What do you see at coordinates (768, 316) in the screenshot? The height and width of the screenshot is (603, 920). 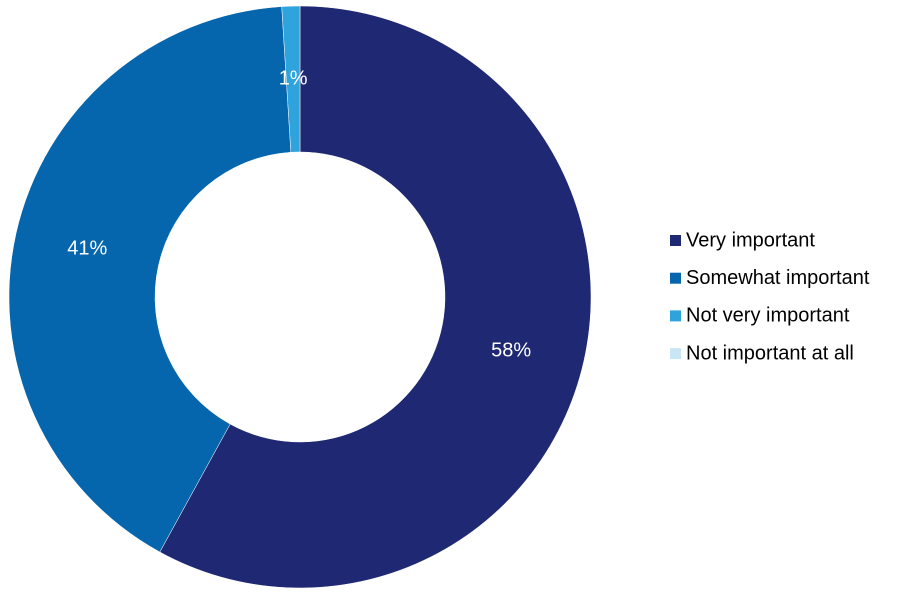 I see `legend-label: Not very important` at bounding box center [768, 316].